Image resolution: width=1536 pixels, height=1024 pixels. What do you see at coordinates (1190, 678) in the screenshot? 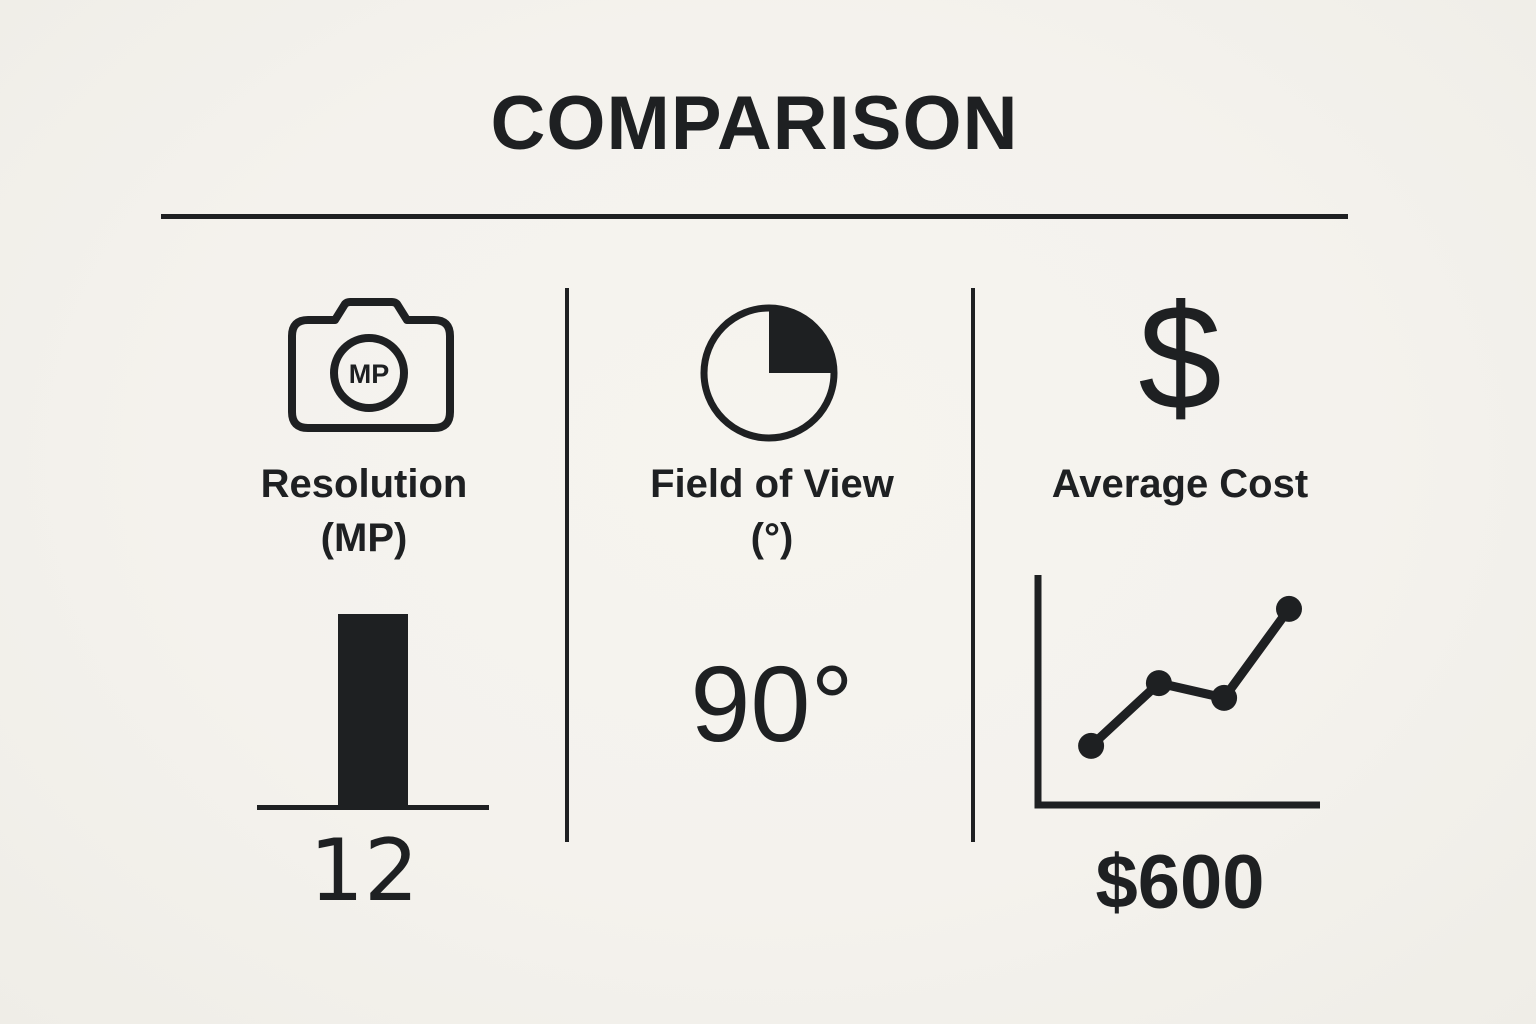
I see `trend-line` at bounding box center [1190, 678].